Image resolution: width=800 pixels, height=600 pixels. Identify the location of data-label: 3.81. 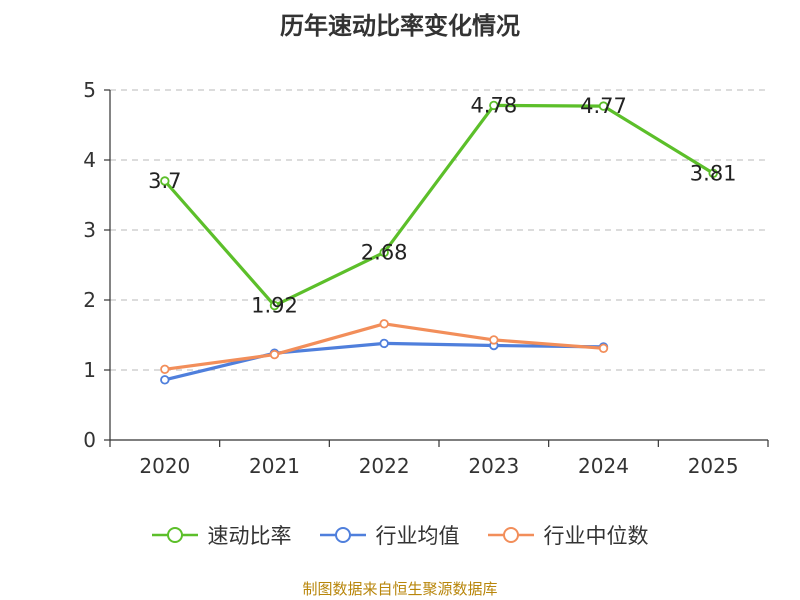
(713, 173).